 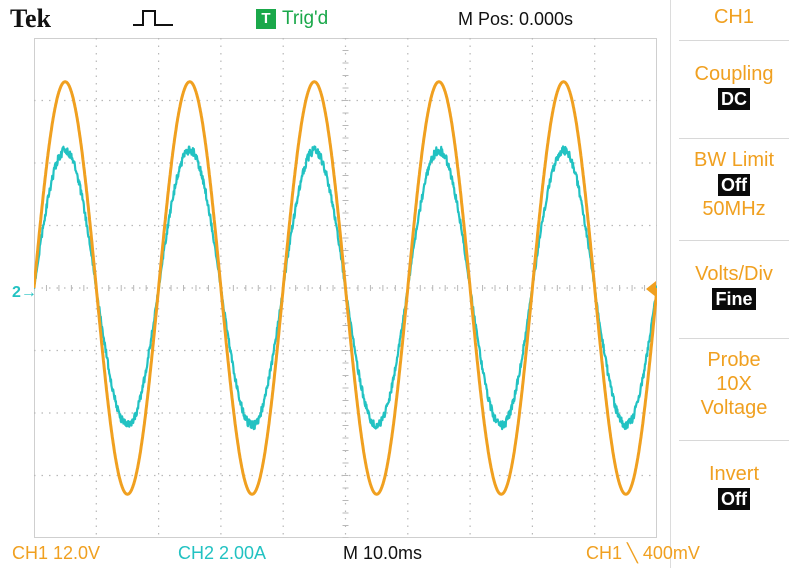 What do you see at coordinates (733, 17) in the screenshot?
I see `menu-title: CH1` at bounding box center [733, 17].